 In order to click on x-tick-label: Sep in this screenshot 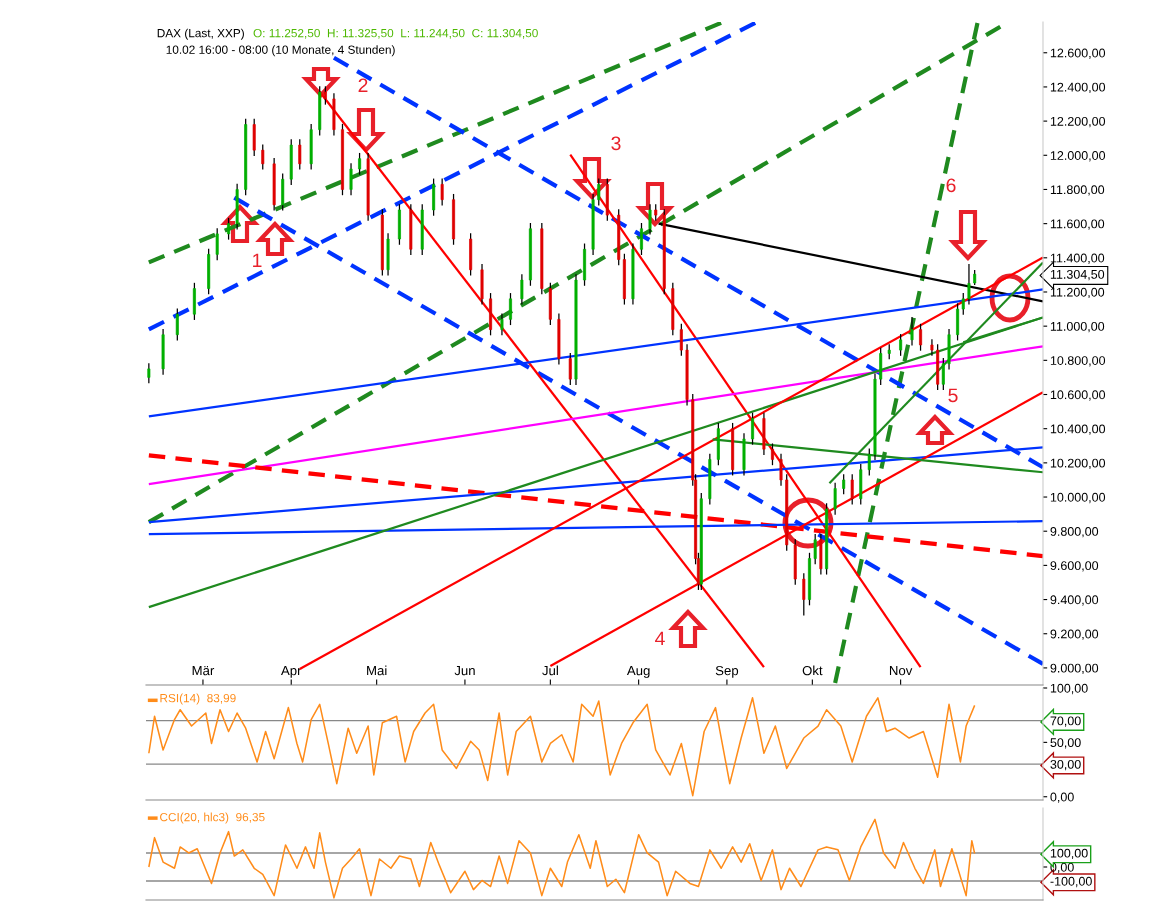, I will do `click(727, 671)`.